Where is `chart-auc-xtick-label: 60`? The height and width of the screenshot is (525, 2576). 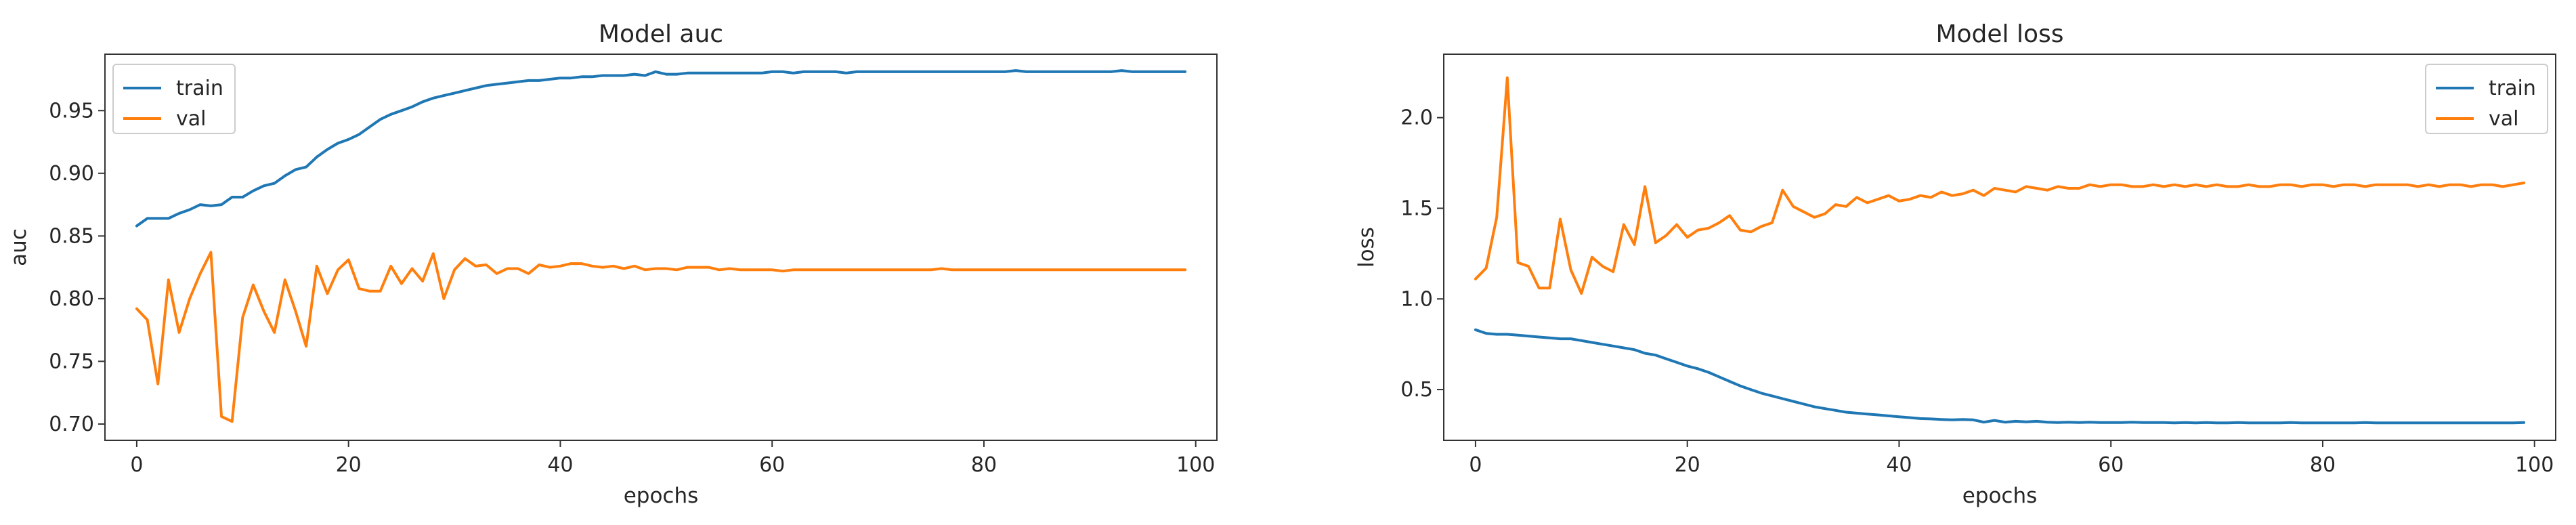
chart-auc-xtick-label: 60 is located at coordinates (772, 465).